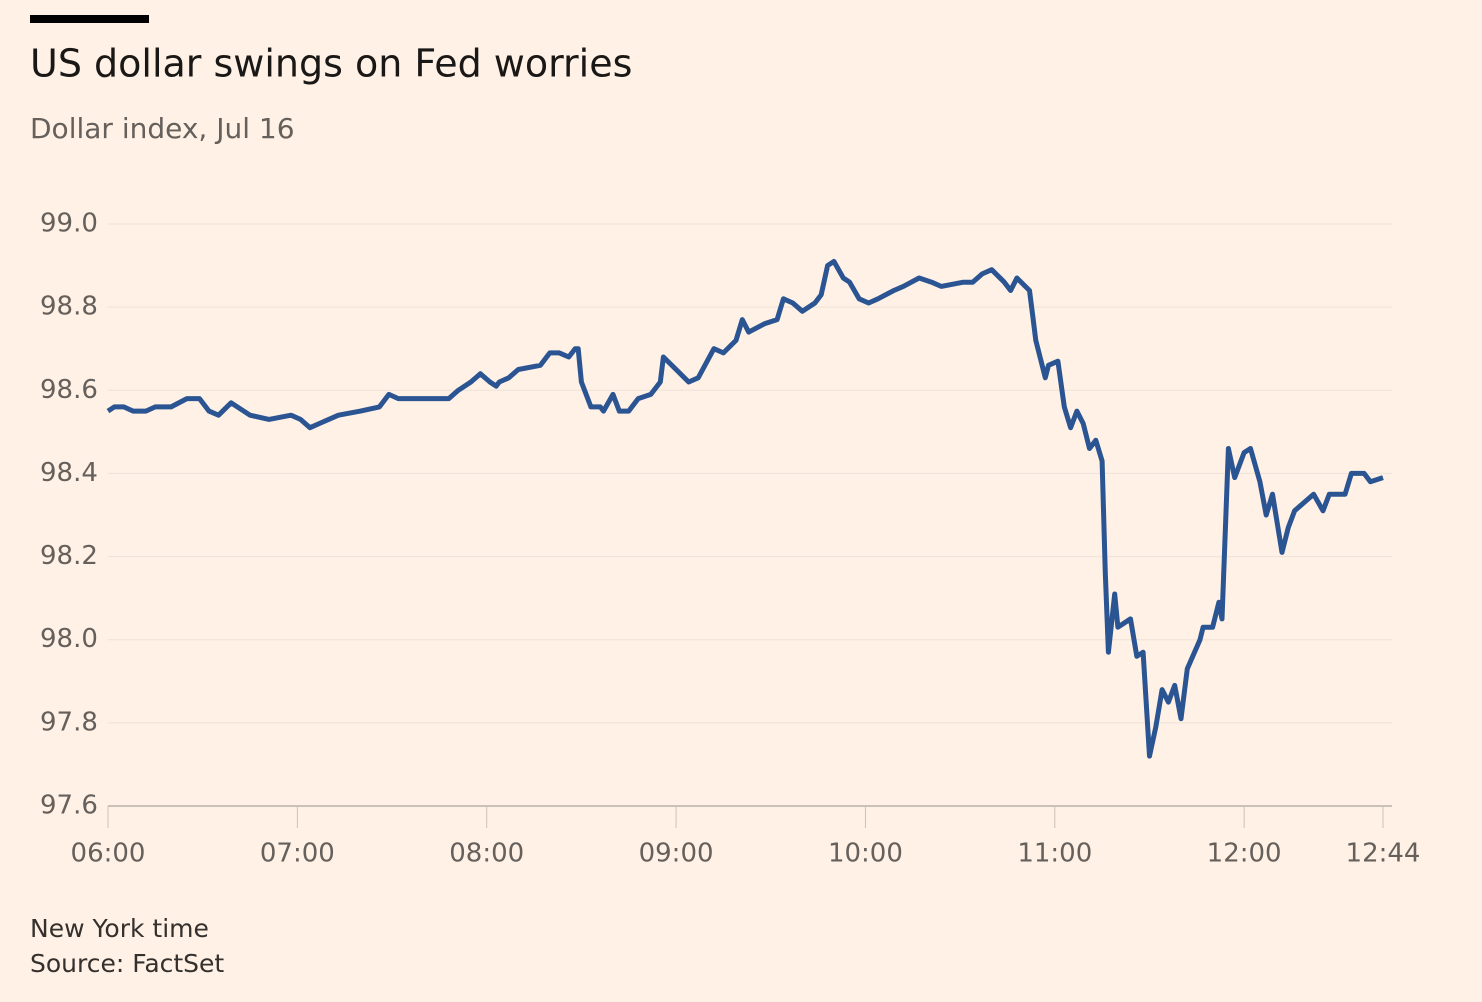  I want to click on y-tick-label: 98.8, so click(69, 307).